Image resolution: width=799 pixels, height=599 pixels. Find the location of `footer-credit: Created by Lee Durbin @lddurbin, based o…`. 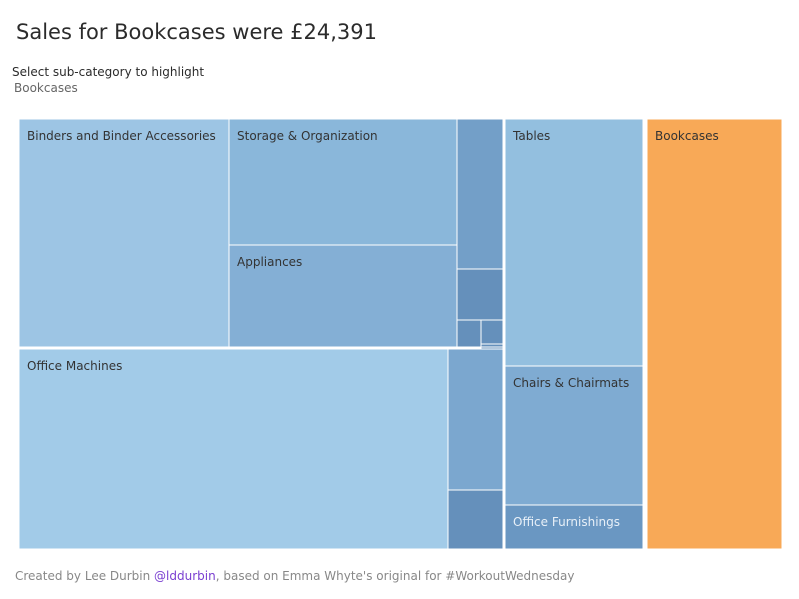

footer-credit: Created by Lee Durbin @lddurbin, based o… is located at coordinates (294, 576).